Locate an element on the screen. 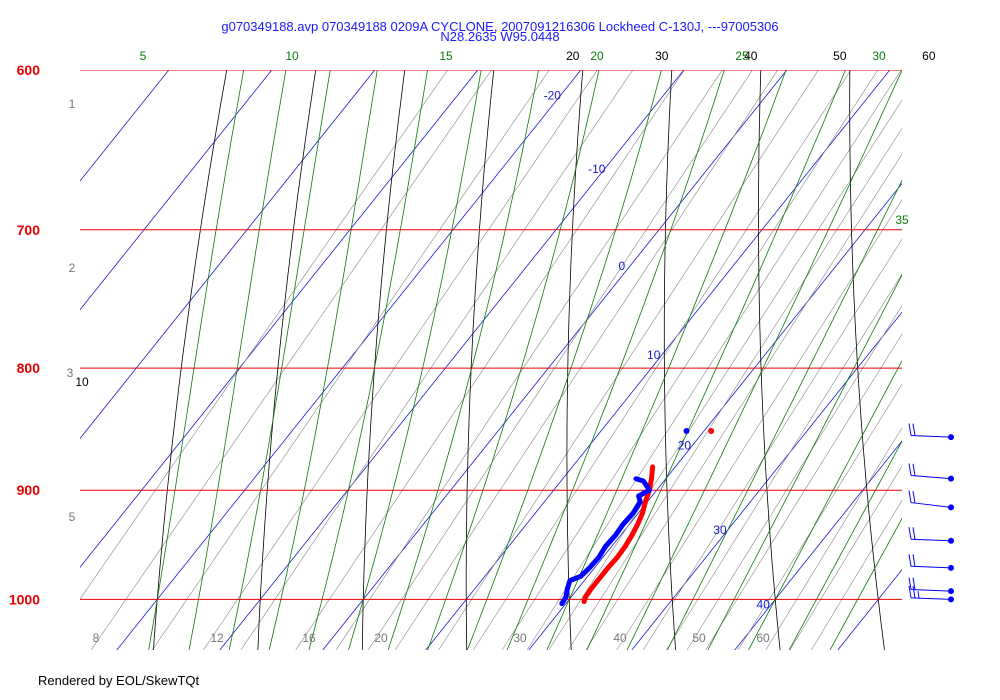  dewpoint-point is located at coordinates (686, 430).